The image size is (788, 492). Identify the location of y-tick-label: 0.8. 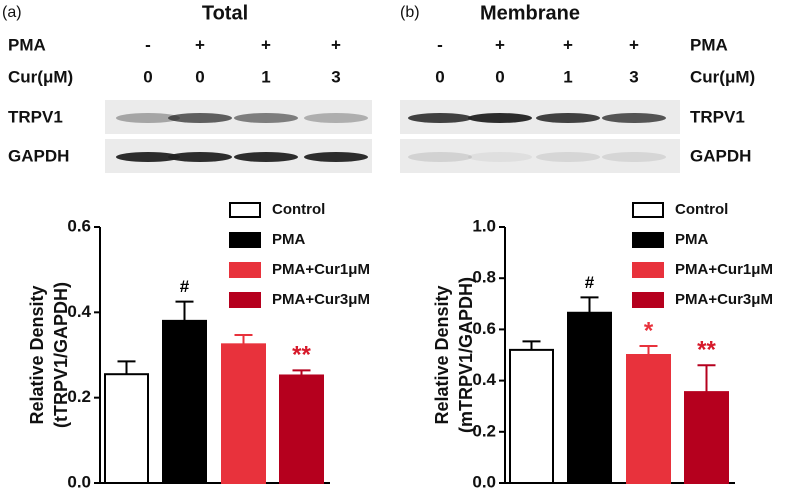
(484, 277).